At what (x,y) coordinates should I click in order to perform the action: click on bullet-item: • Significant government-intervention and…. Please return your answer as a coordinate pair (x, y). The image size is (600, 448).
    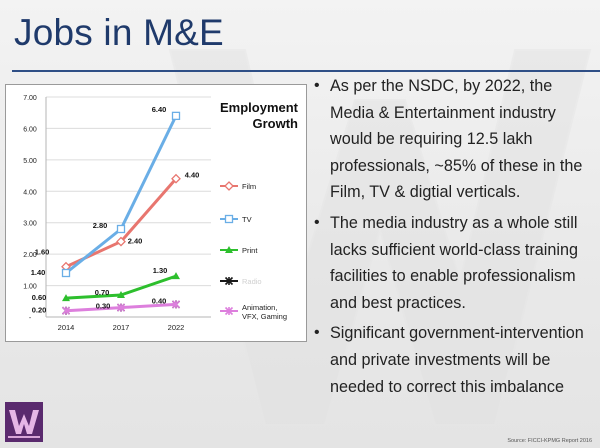
    Looking at the image, I should click on (454, 360).